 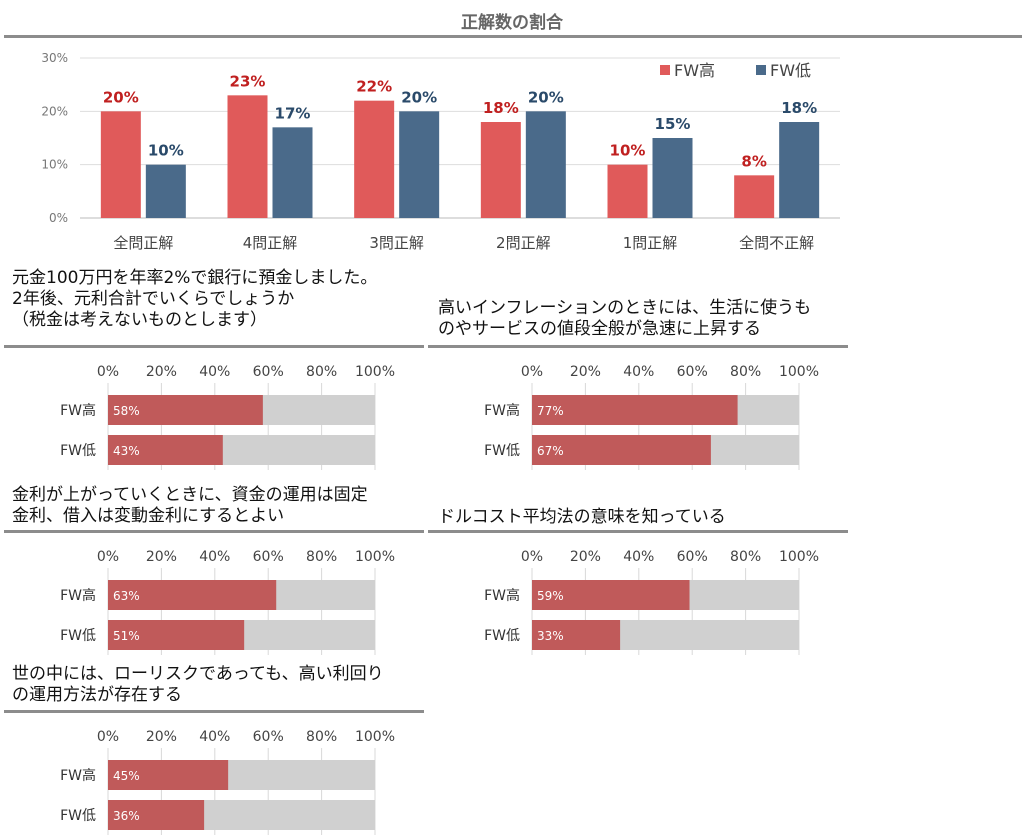 What do you see at coordinates (550, 411) in the screenshot?
I see `data-label: 77%` at bounding box center [550, 411].